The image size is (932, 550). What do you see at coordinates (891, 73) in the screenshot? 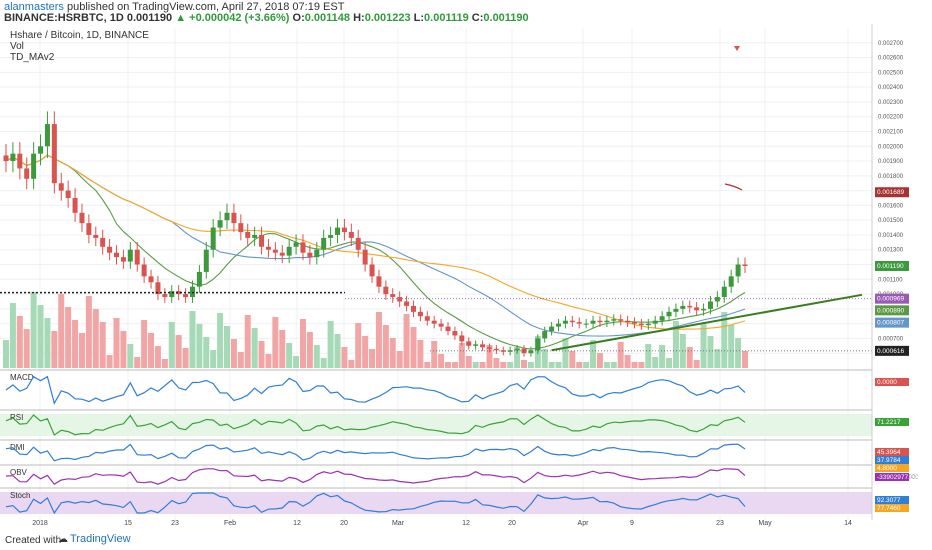
I see `y-tick-label: 0.002500` at bounding box center [891, 73].